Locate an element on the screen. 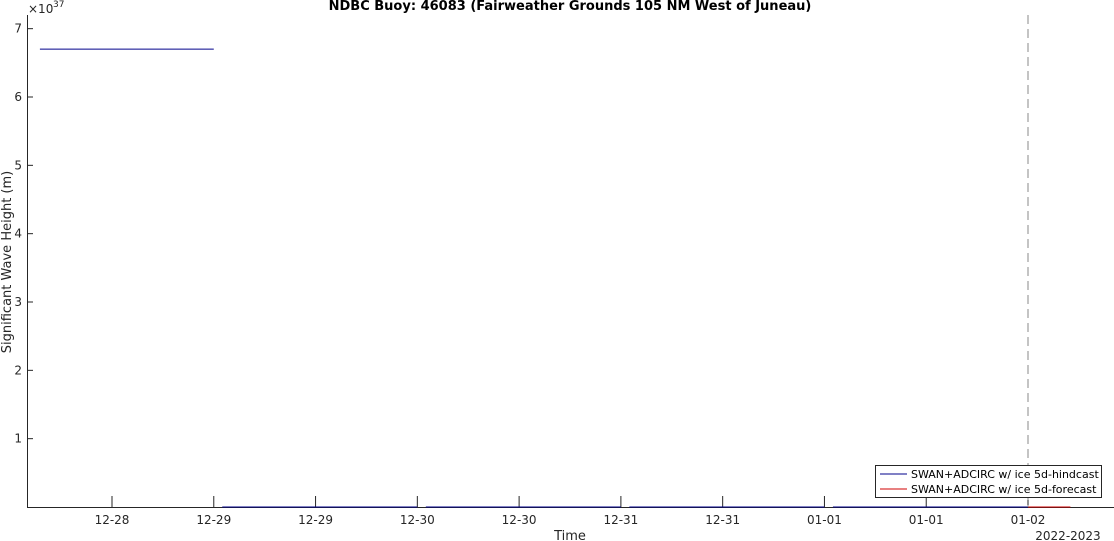  legend-label-forecast: SWAN+ADCIRC w/ ice 5d-forecast is located at coordinates (1004, 489).